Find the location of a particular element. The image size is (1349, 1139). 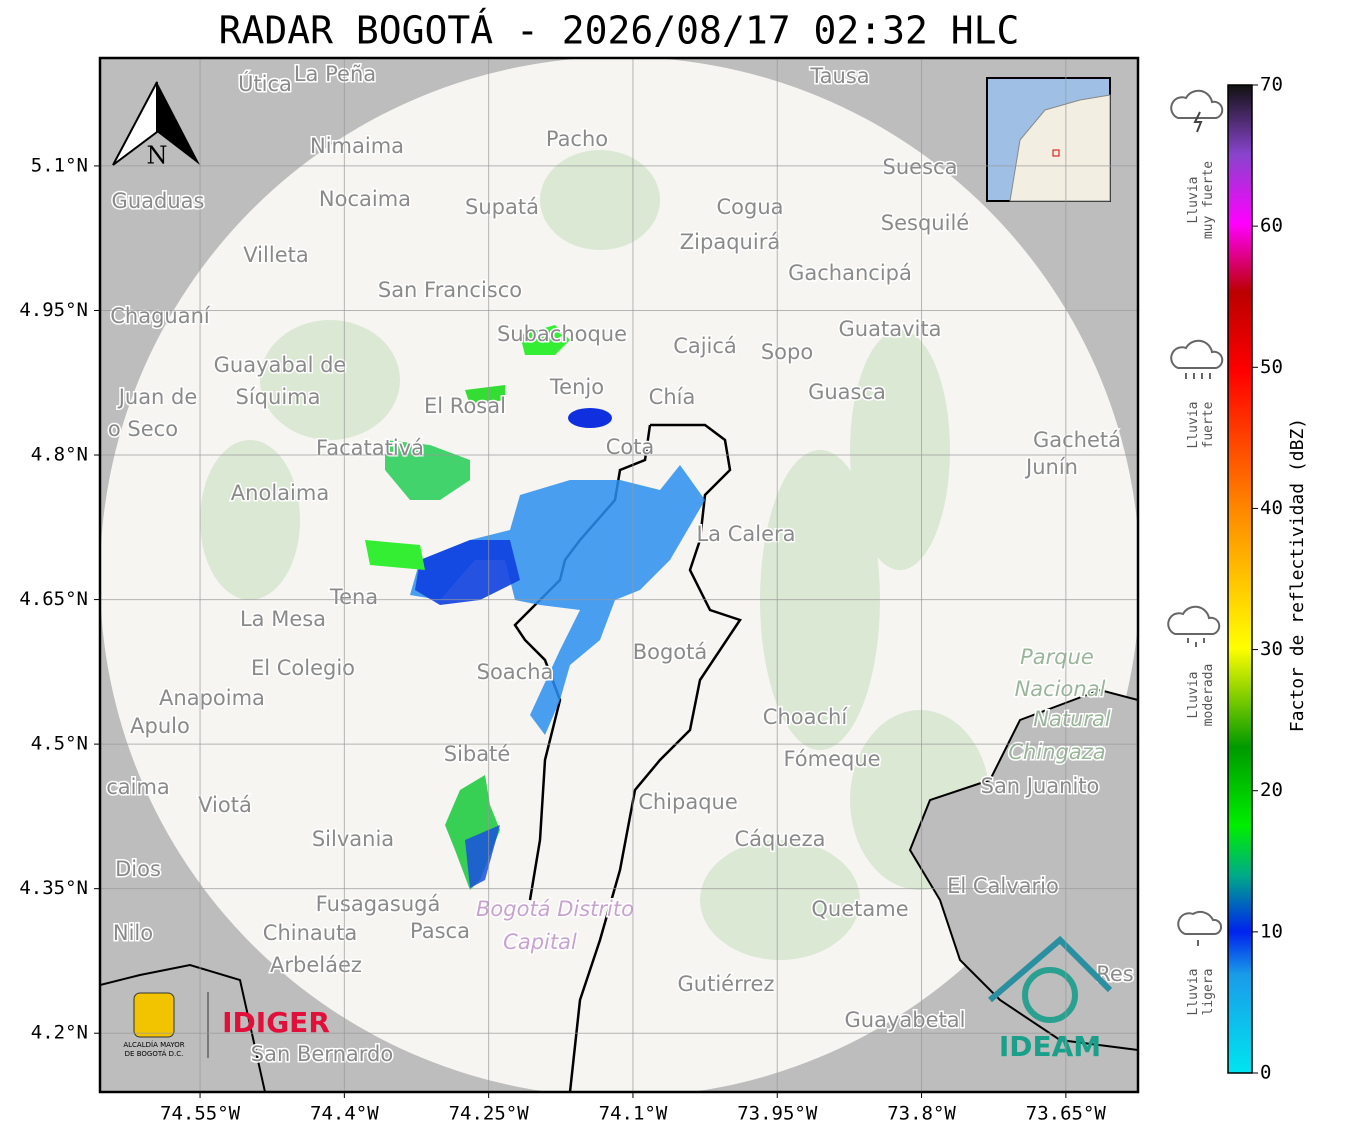

place-label: Síquima is located at coordinates (278, 397).